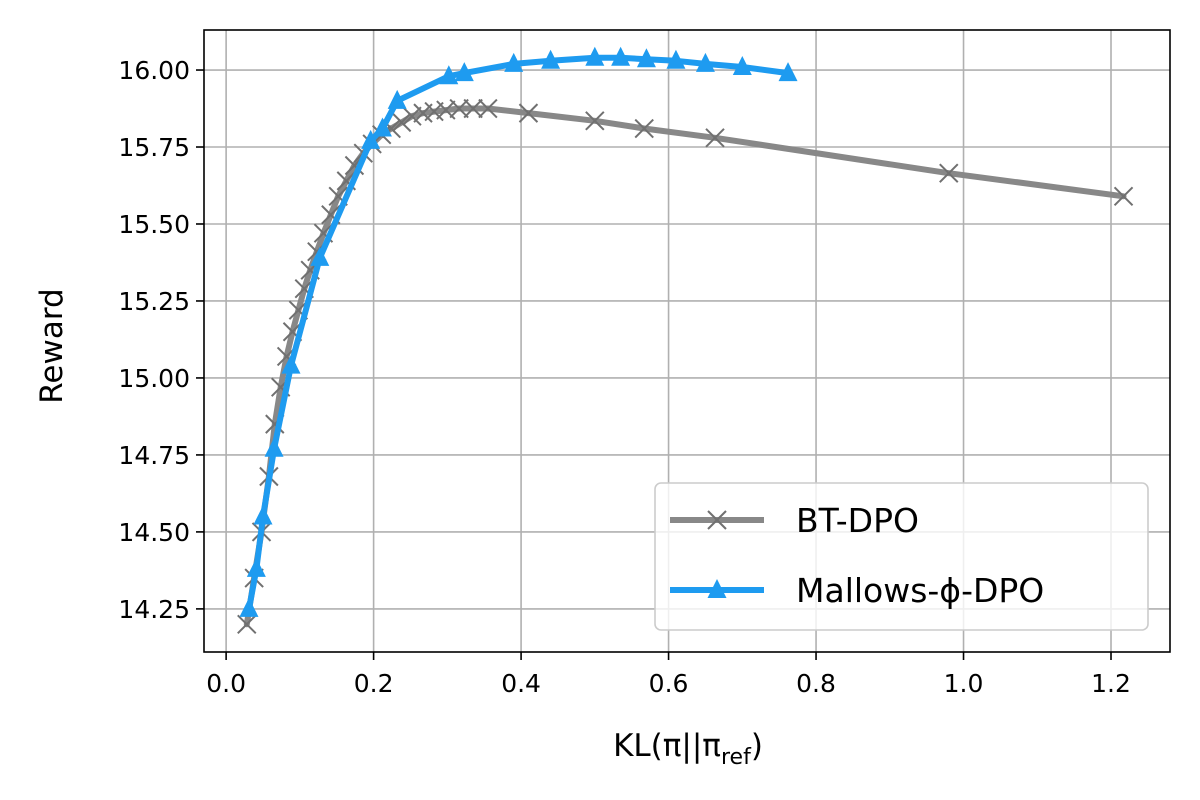  What do you see at coordinates (154, 70) in the screenshot?
I see `y-tick-label: 16.00` at bounding box center [154, 70].